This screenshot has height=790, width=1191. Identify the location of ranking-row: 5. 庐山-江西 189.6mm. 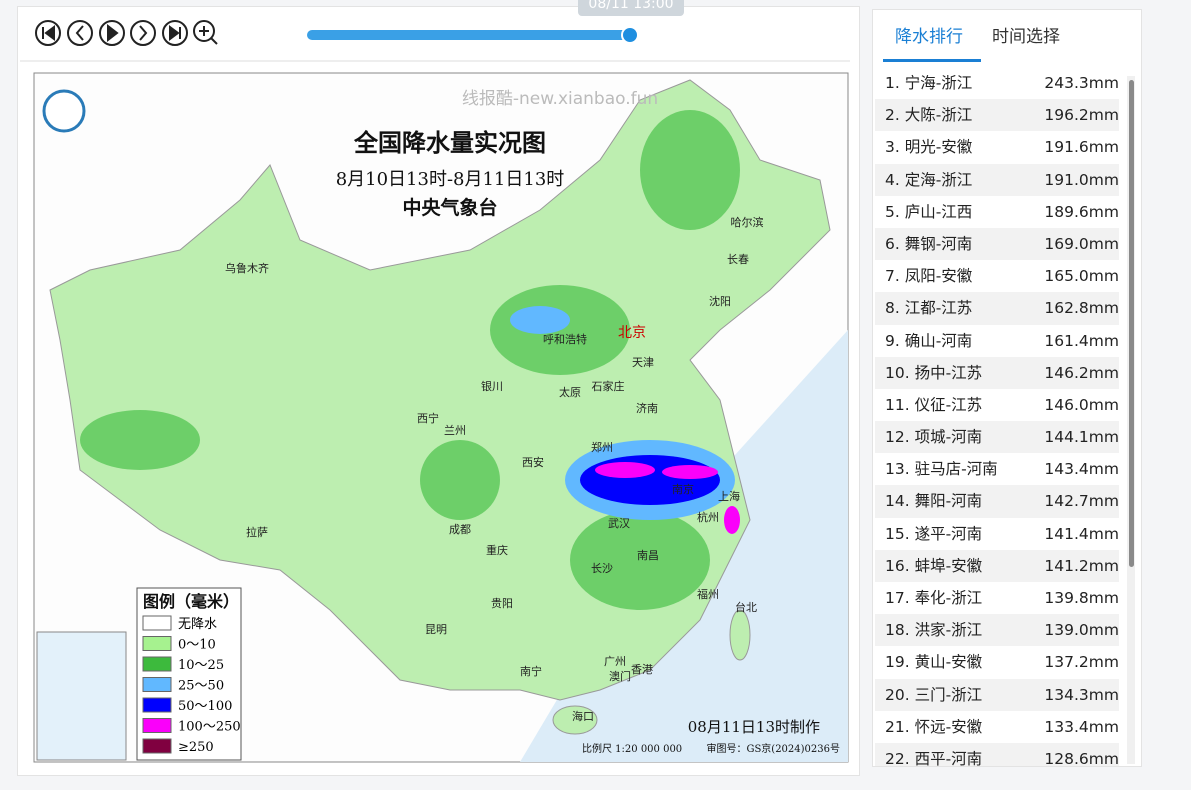
(997, 212).